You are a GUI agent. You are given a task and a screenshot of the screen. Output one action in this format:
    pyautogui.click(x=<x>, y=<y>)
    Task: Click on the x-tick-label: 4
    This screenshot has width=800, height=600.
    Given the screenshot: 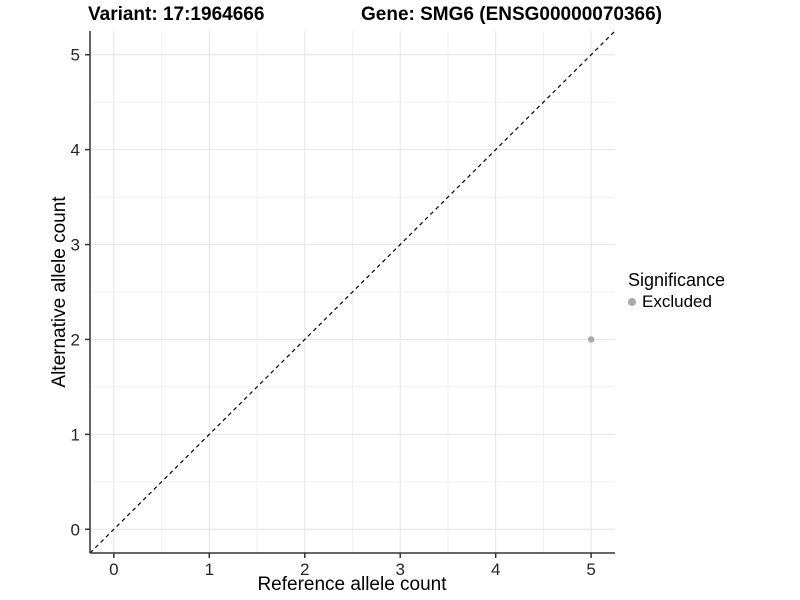 What is the action you would take?
    pyautogui.click(x=495, y=569)
    